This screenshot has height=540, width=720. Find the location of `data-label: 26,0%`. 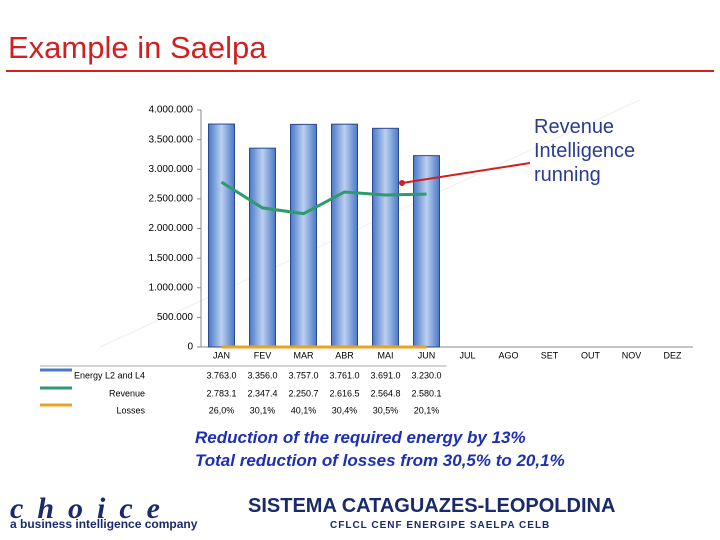

data-label: 26,0% is located at coordinates (222, 410).